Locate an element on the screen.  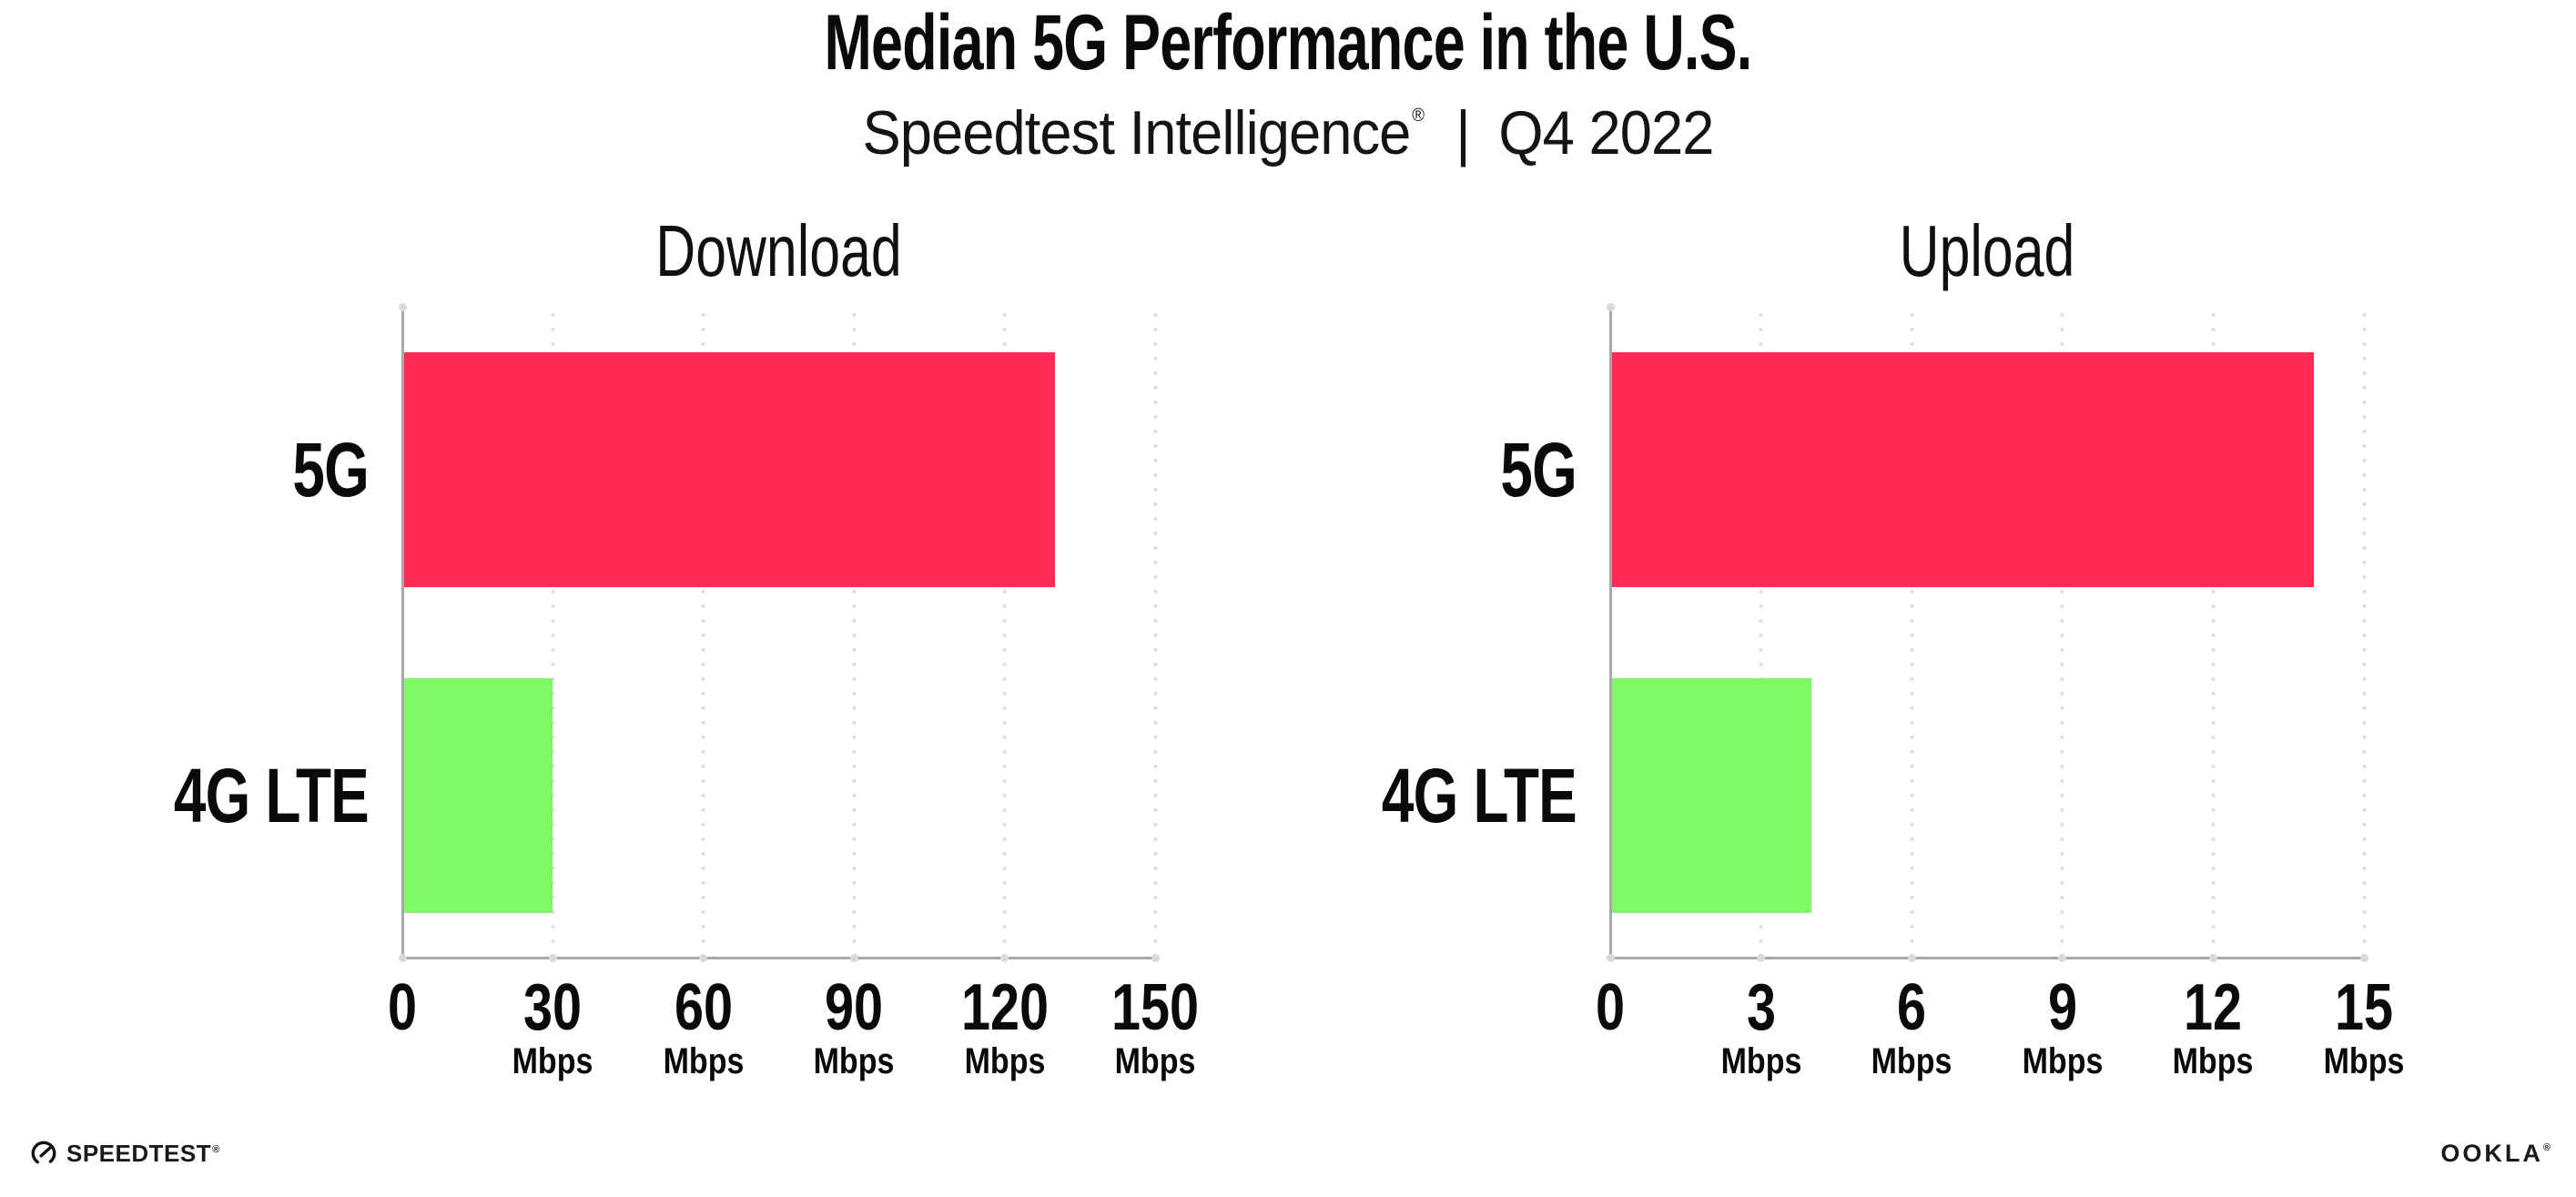
speedtest-label: SPEEDTEST is located at coordinates (139, 1153).